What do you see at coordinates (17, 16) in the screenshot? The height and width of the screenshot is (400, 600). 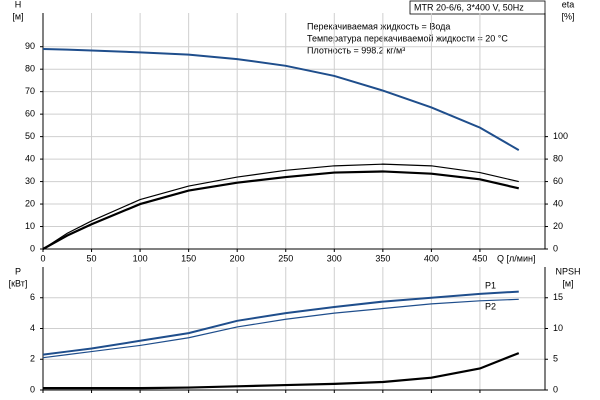 I see `y-axis-unit: [м]` at bounding box center [17, 16].